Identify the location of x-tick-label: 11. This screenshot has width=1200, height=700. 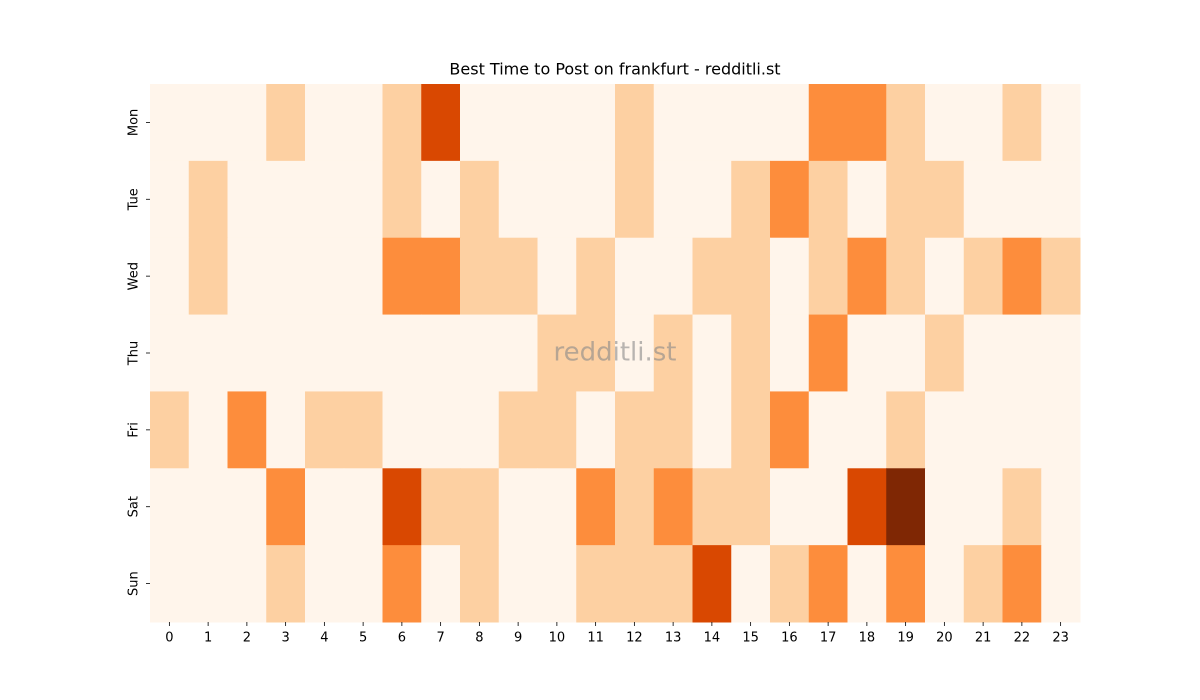
(595, 638).